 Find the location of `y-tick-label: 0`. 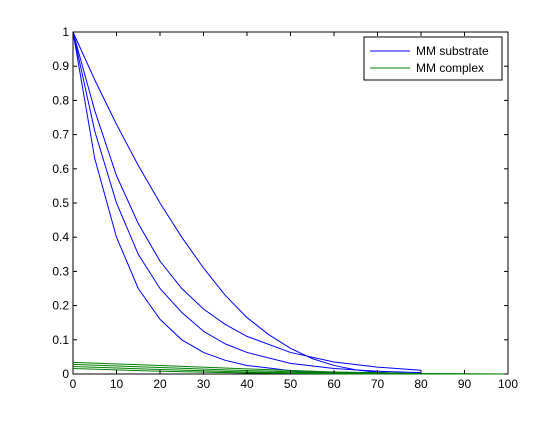

y-tick-label: 0 is located at coordinates (65, 374).